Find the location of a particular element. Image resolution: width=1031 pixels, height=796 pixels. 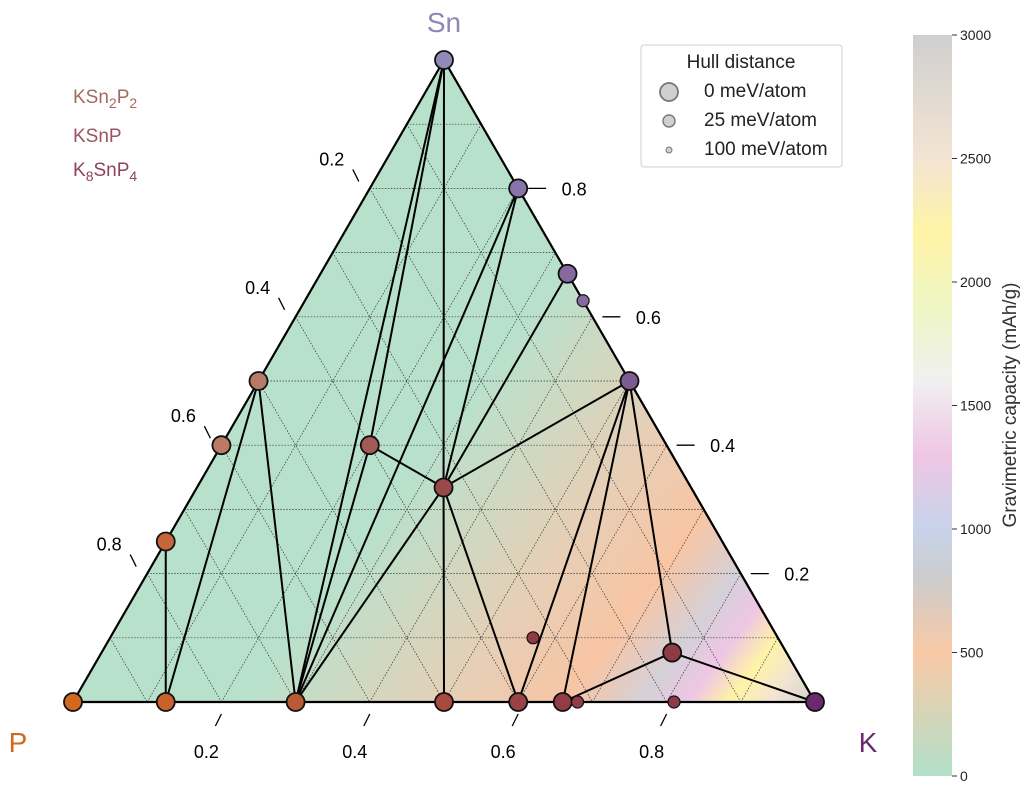

phase-point-ksnp2 is located at coordinates (533, 638).